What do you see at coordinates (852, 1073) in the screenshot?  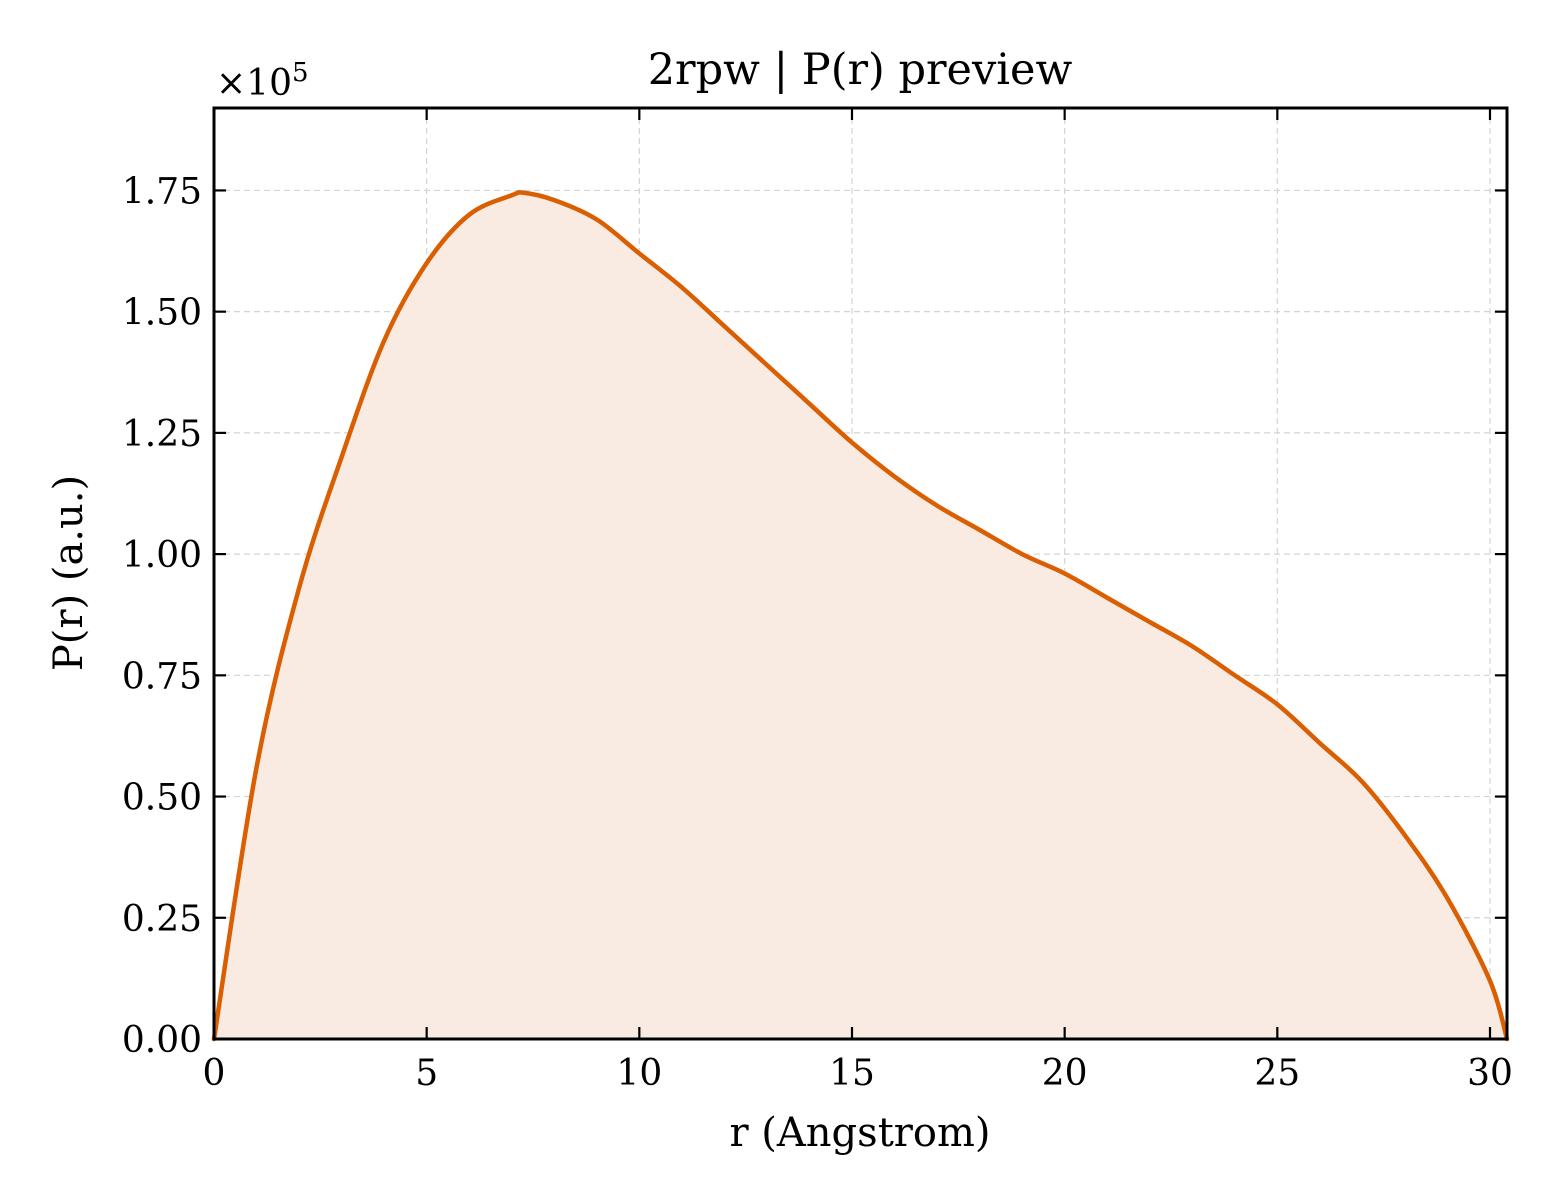 I see `x-tick-label: 15` at bounding box center [852, 1073].